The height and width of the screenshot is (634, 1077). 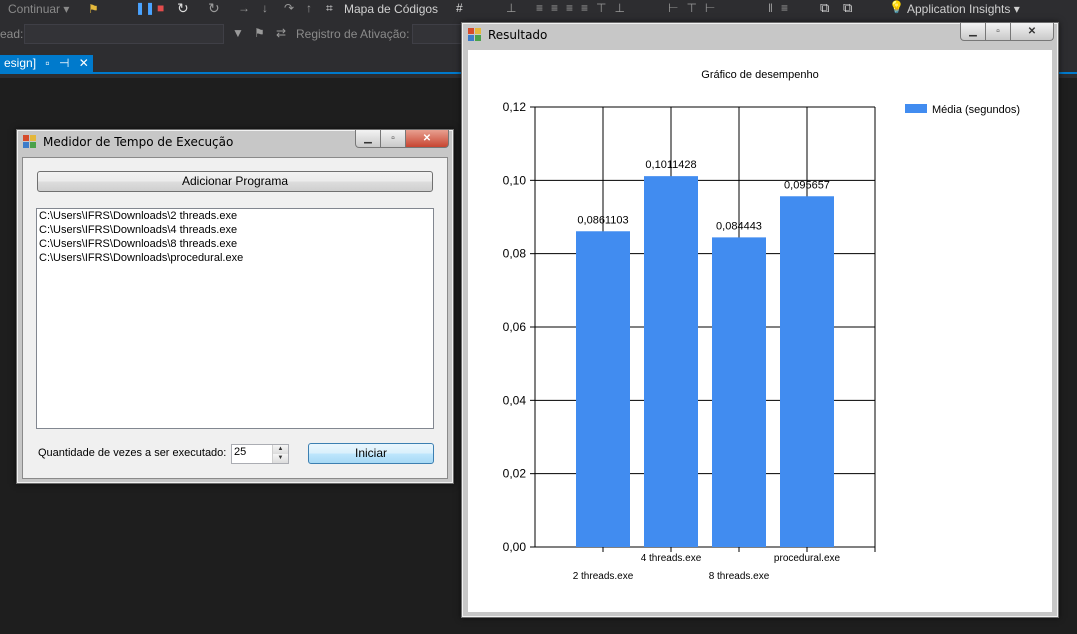 I want to click on thread-combobox, so click(x=124, y=34).